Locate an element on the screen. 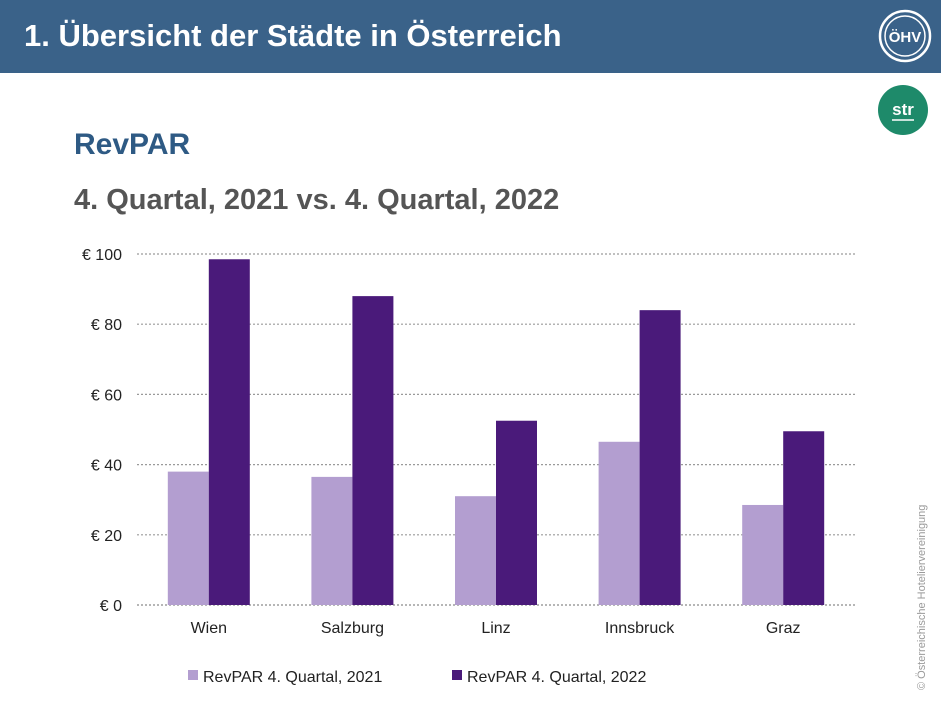  x-tick-label: Linz is located at coordinates (495, 628).